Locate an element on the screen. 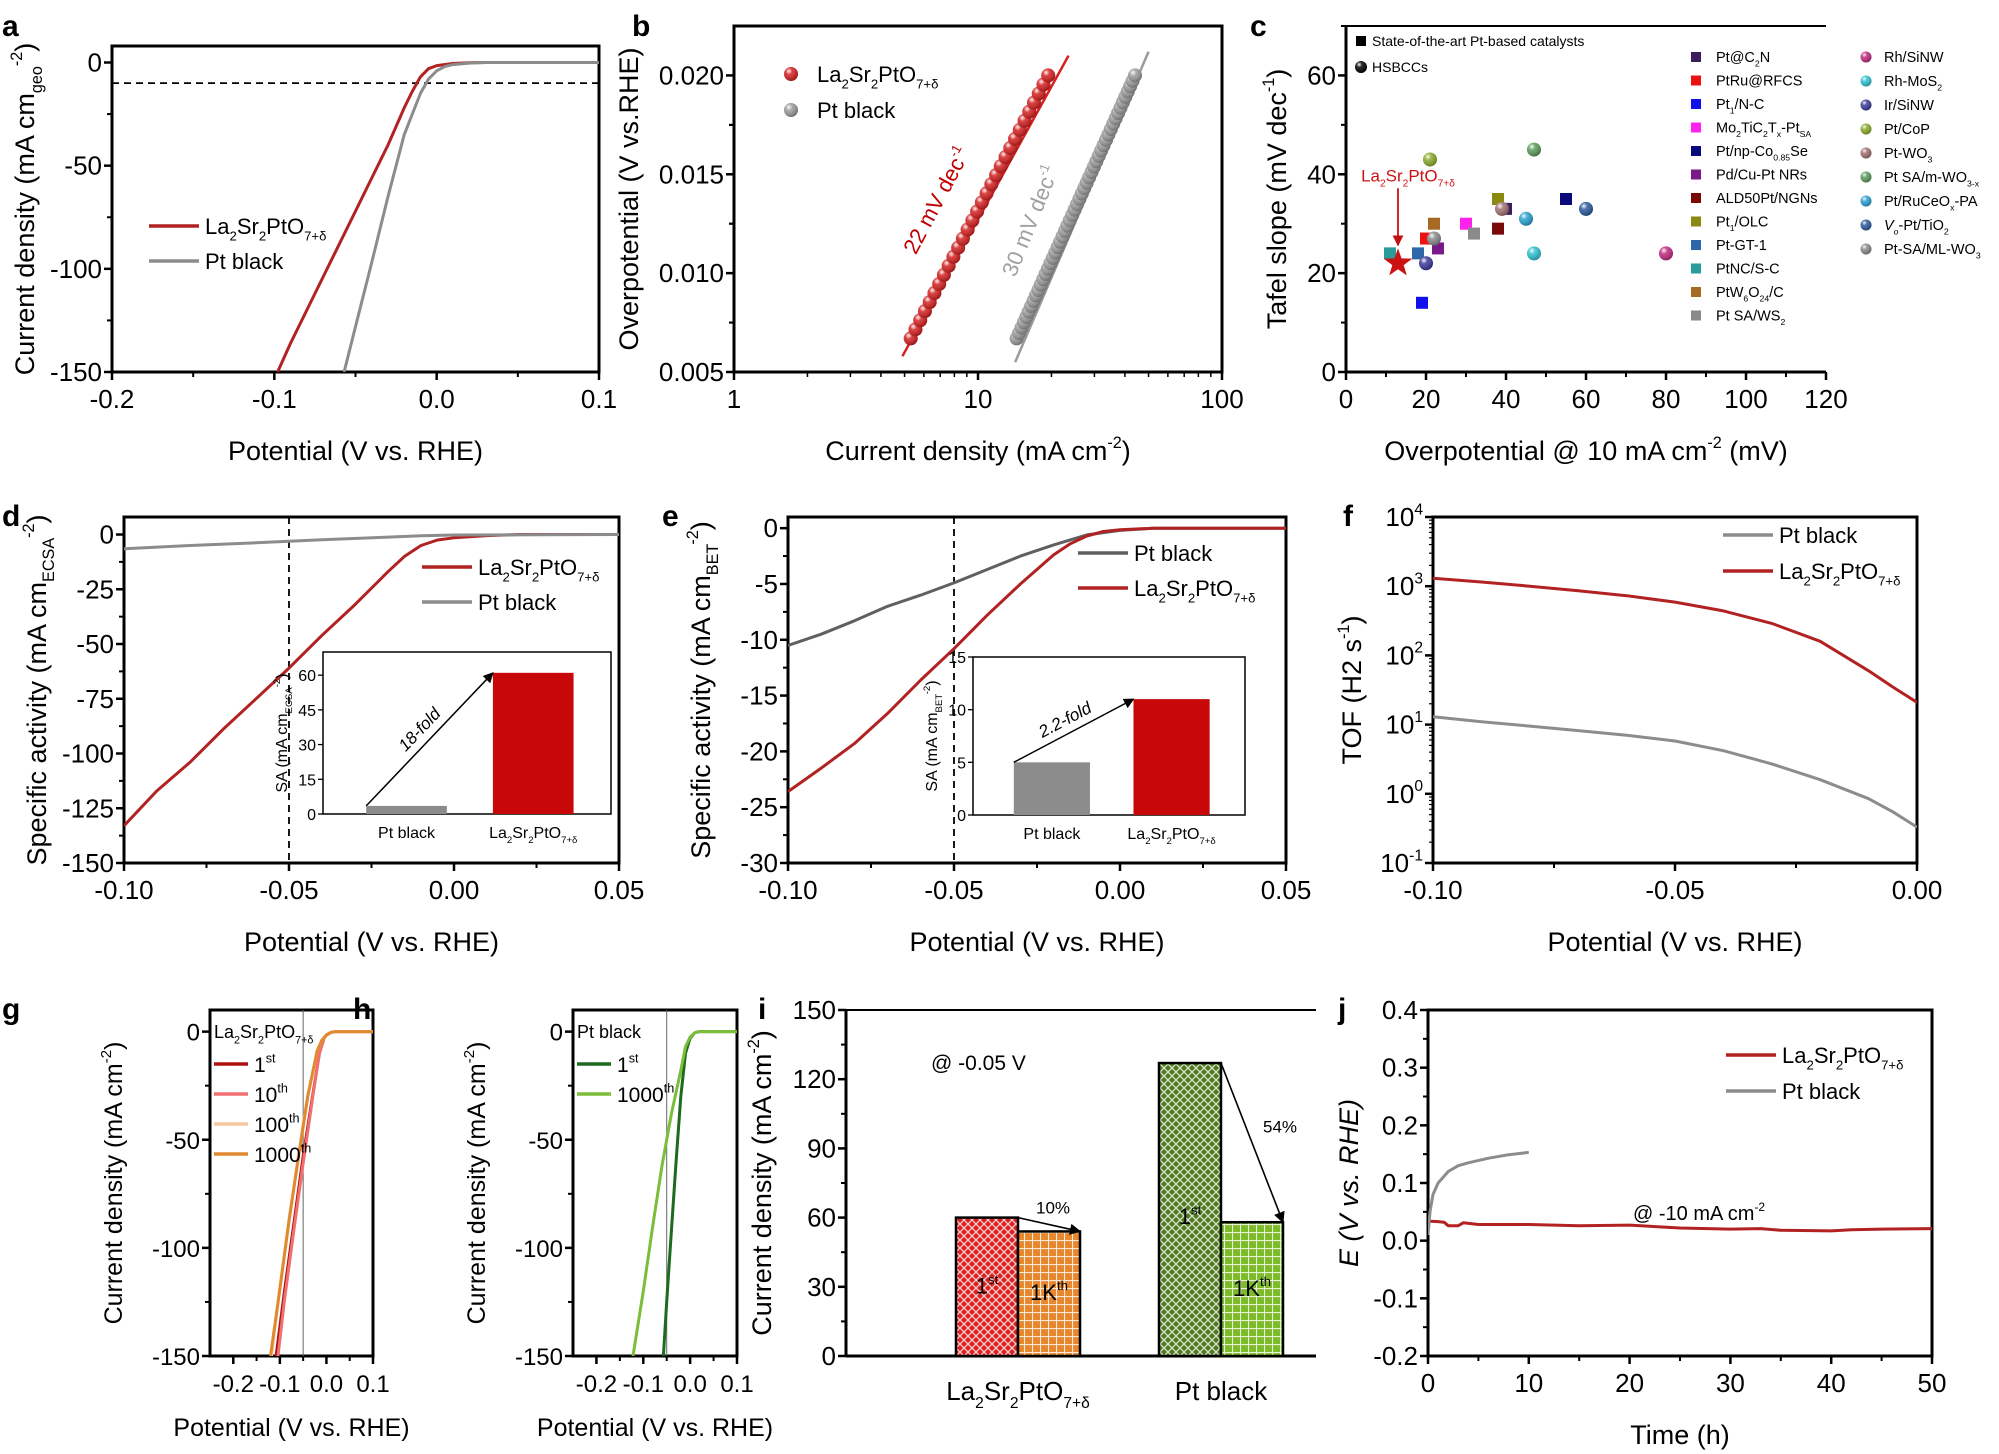 This screenshot has width=1999, height=1454. bar-label: 1st is located at coordinates (1190, 1215).